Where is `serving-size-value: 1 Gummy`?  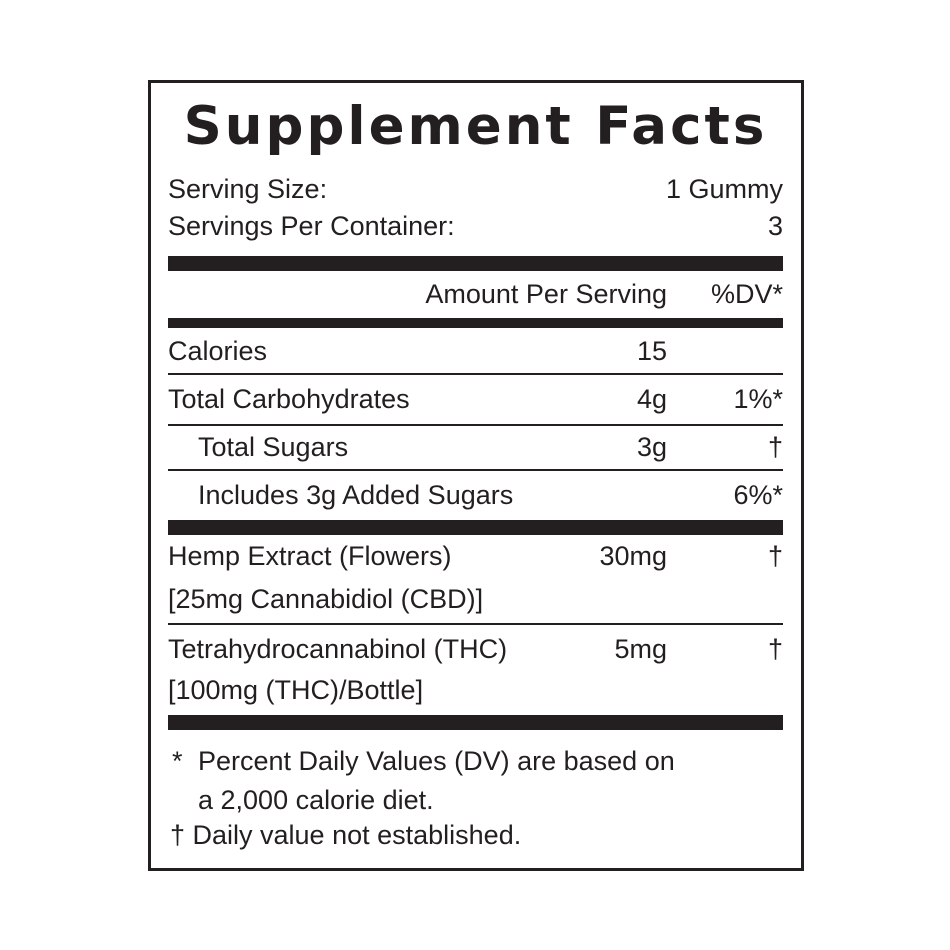 serving-size-value: 1 Gummy is located at coordinates (724, 189).